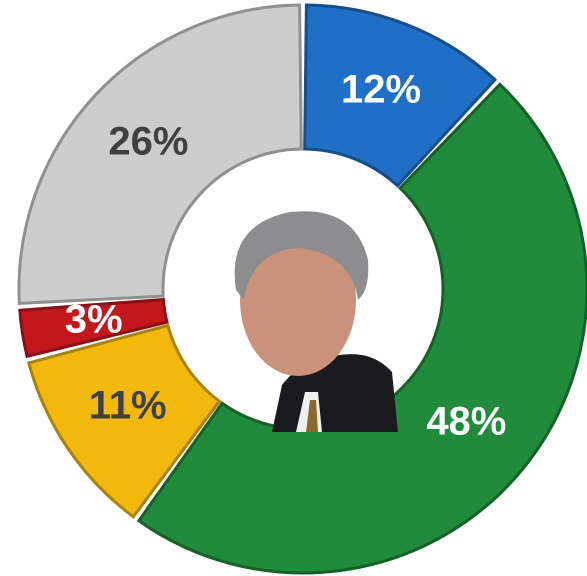 The image size is (587, 576). What do you see at coordinates (301, 255) in the screenshot?
I see `photo-hair` at bounding box center [301, 255].